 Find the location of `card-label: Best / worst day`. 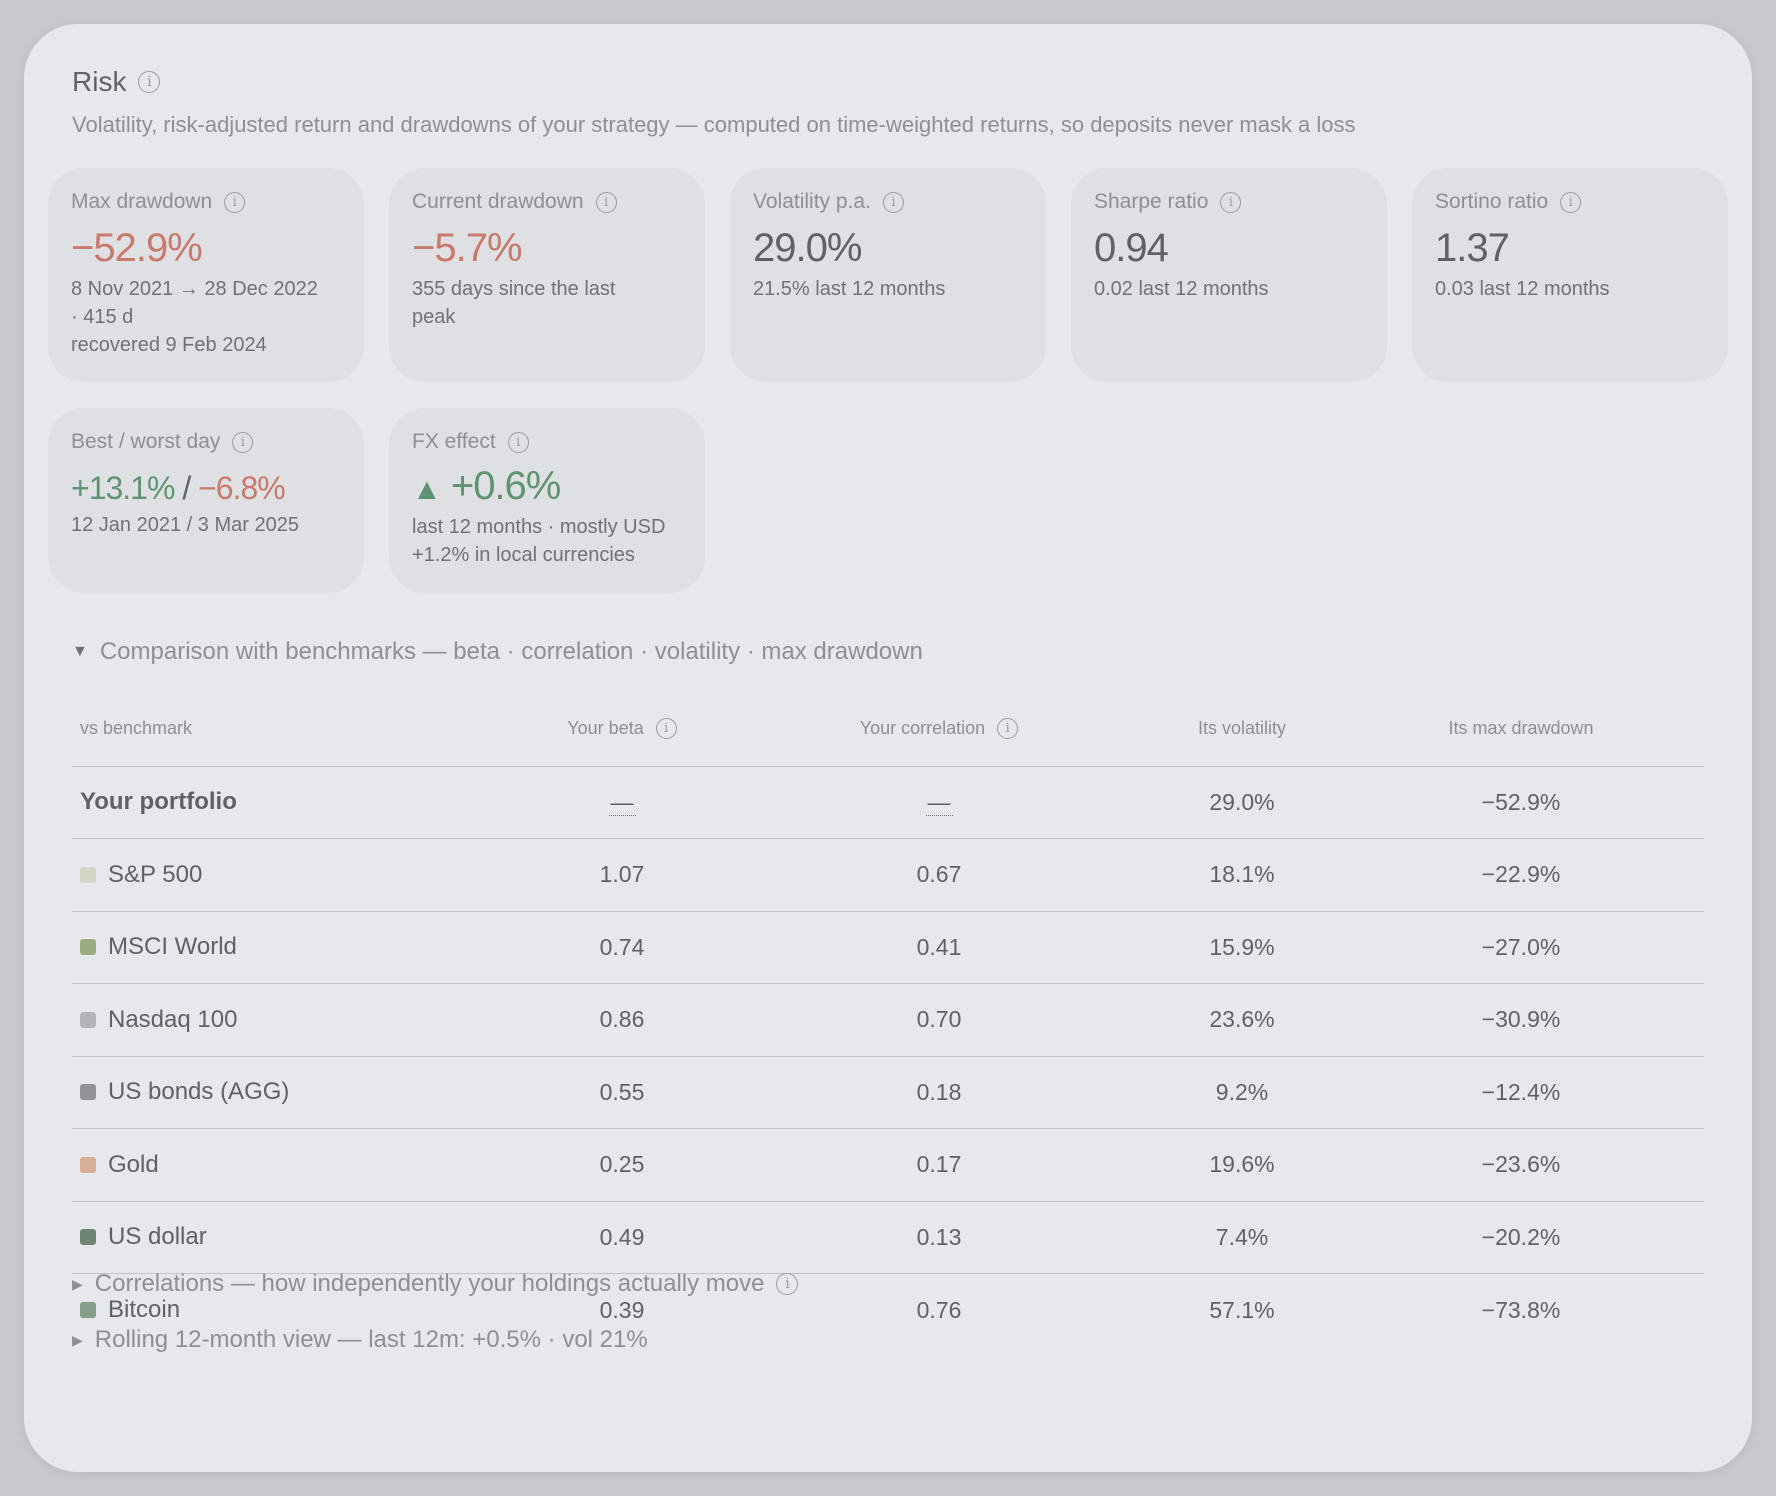

card-label: Best / worst day is located at coordinates (146, 441).